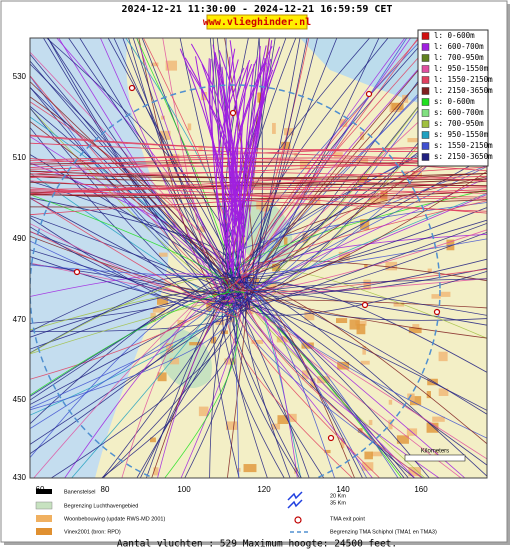 The image size is (515, 550). I want to click on key-label: Banenstelsel, so click(80, 492).